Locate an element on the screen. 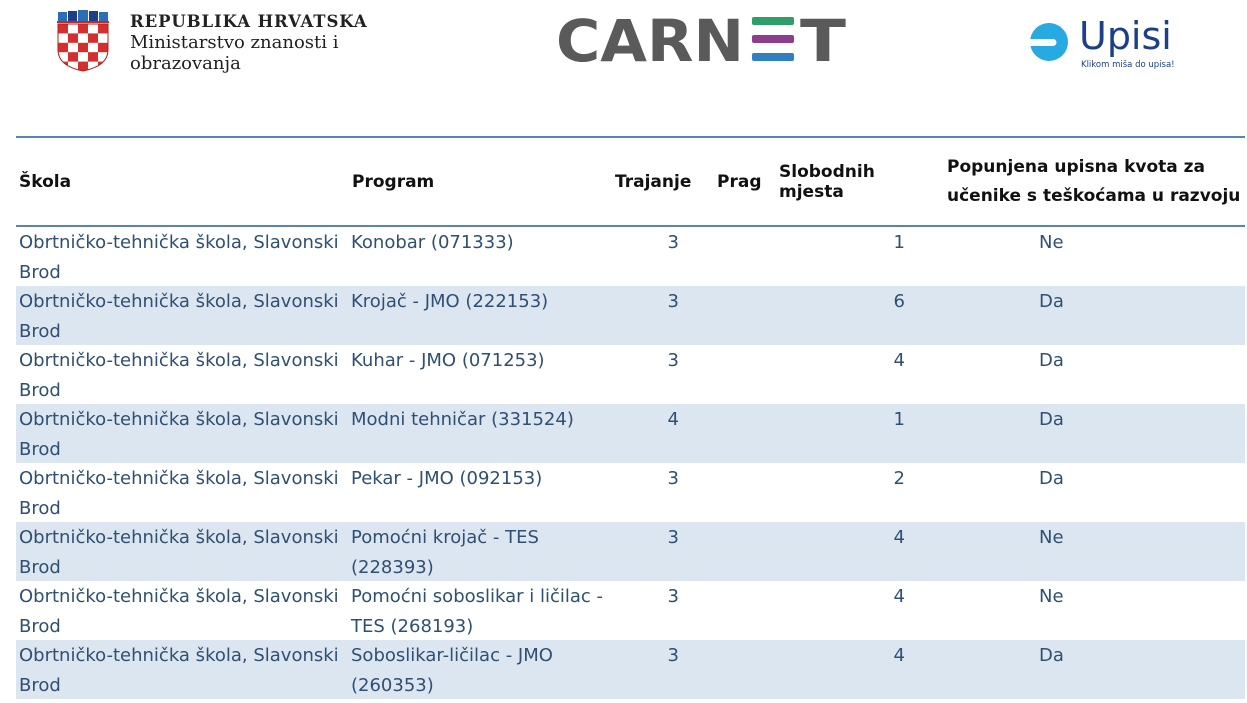 Image resolution: width=1247 pixels, height=703 pixels. croatian-coat-of-arms-icon is located at coordinates (83, 41).